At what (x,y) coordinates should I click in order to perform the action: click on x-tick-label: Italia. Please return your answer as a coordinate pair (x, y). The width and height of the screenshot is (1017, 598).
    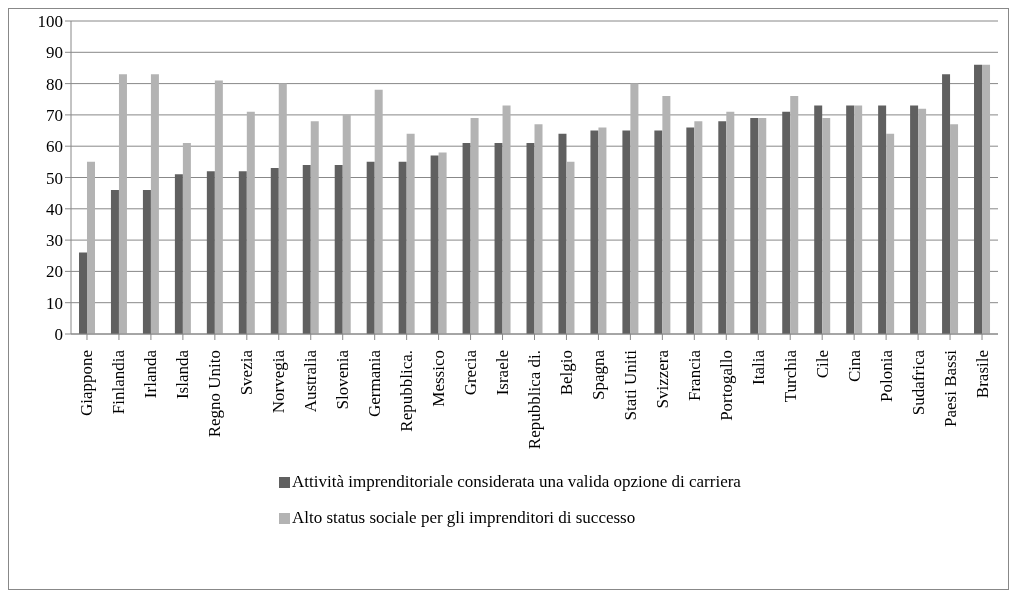
    Looking at the image, I should click on (758, 367).